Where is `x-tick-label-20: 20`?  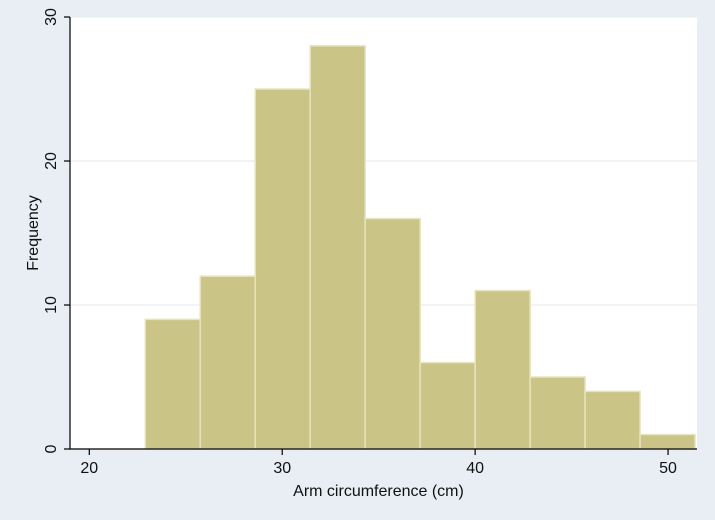
x-tick-label-20: 20 is located at coordinates (89, 468).